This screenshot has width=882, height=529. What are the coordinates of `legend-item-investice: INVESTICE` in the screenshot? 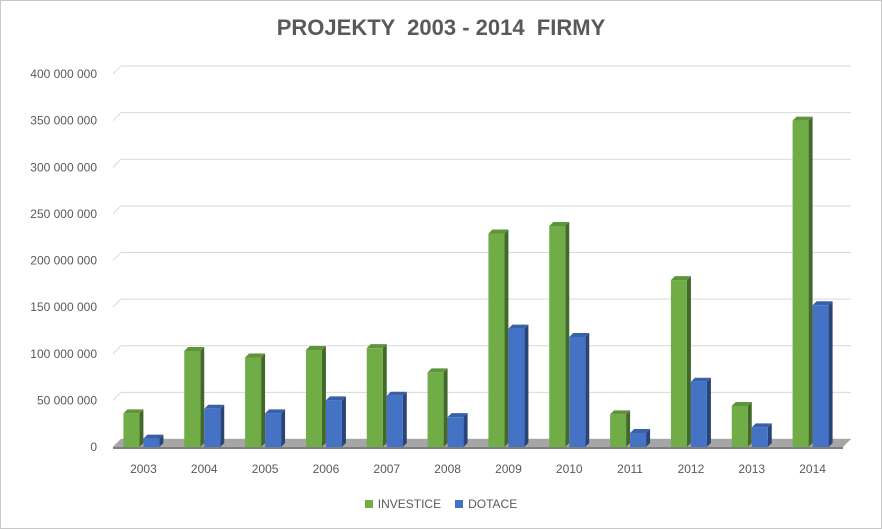 It's located at (403, 504).